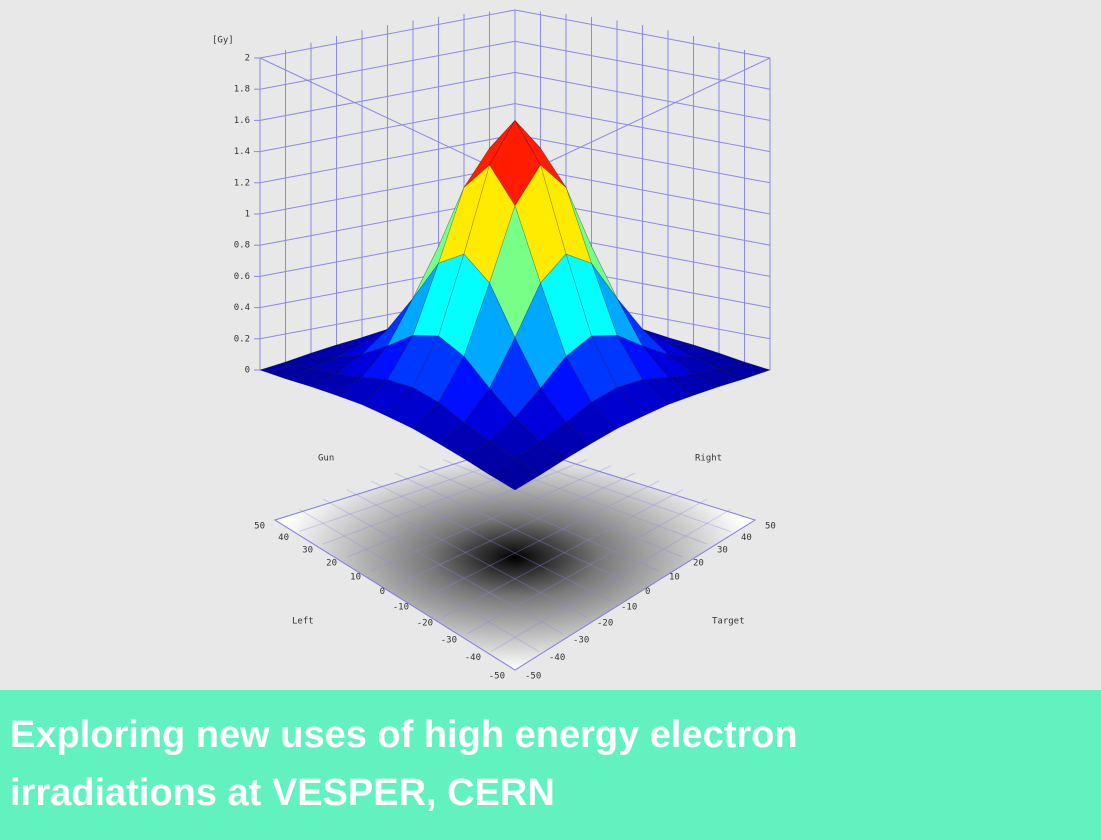 The image size is (1101, 840). Describe the element at coordinates (728, 622) in the screenshot. I see `y-axis-label: Target` at that location.